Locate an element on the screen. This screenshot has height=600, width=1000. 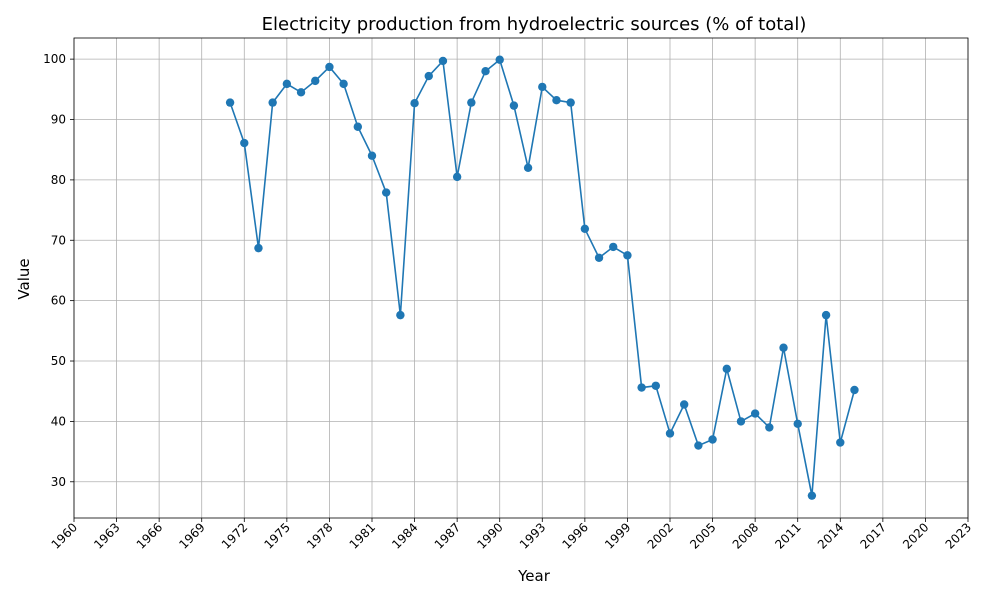
x-tick-label: 1987 is located at coordinates (447, 535).